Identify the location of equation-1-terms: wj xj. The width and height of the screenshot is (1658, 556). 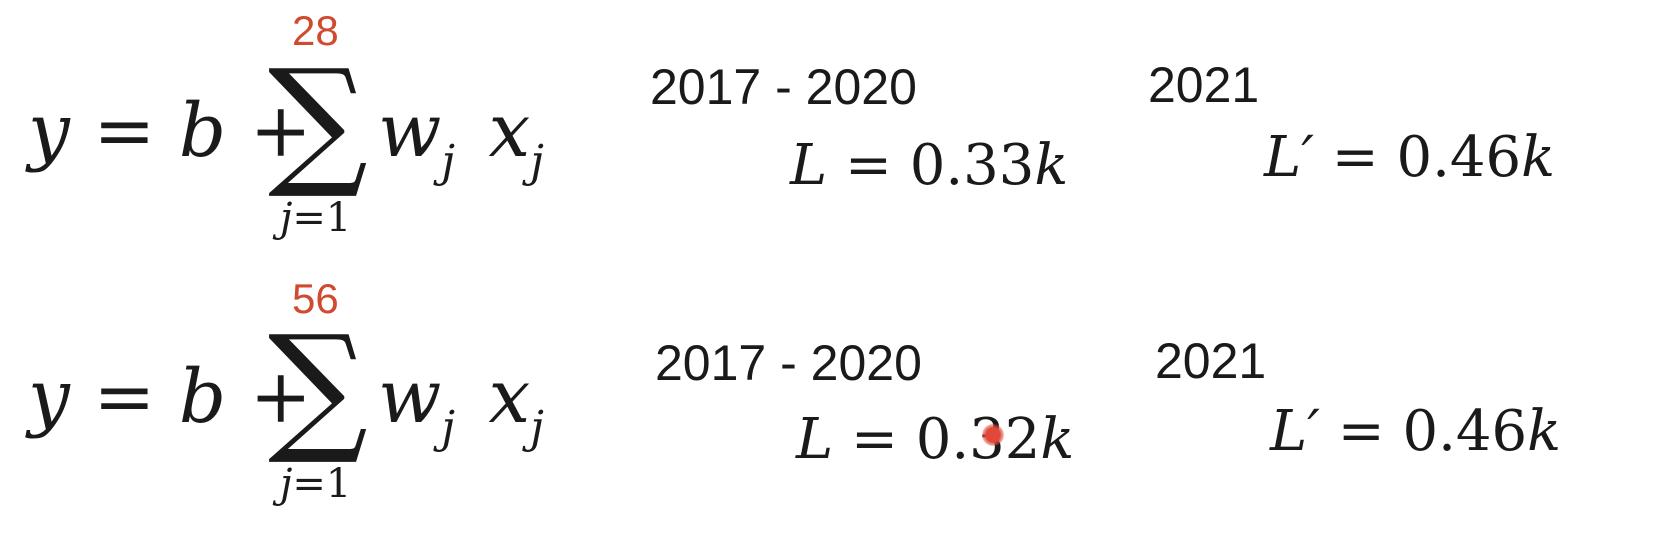
(461, 139).